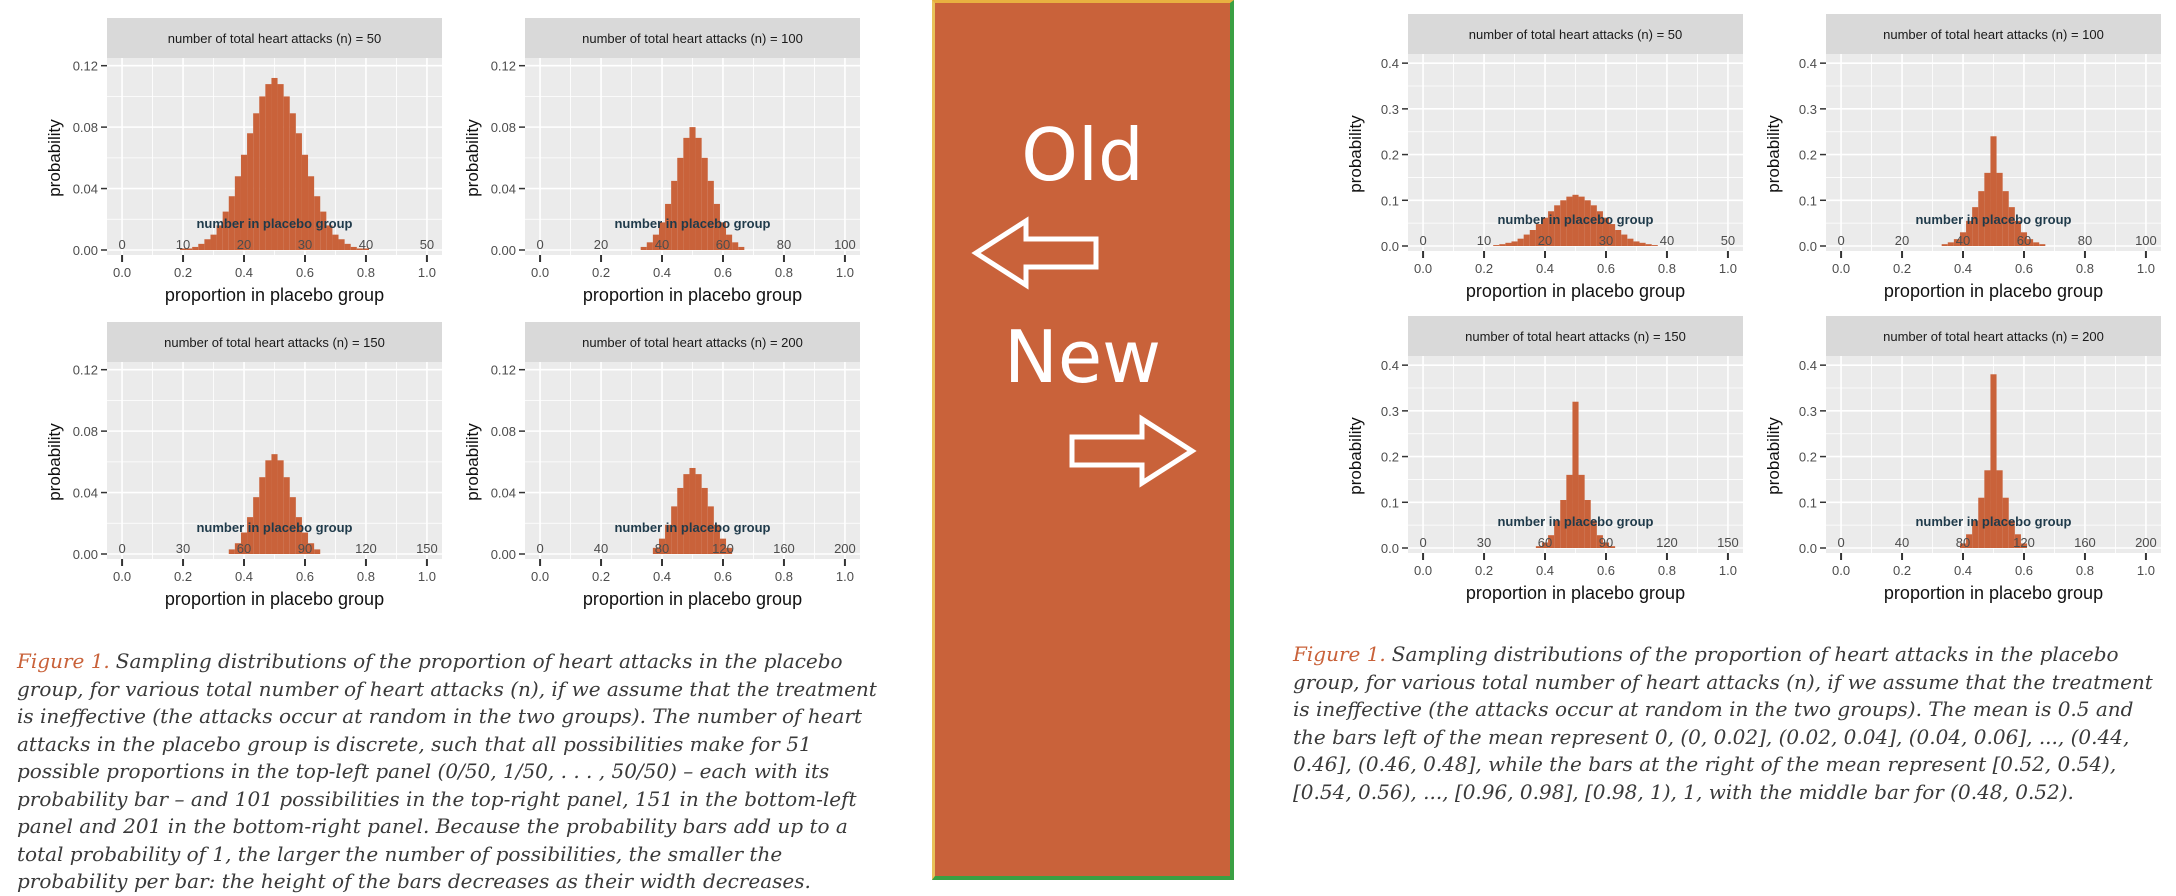 The image size is (2176, 896). What do you see at coordinates (305, 548) in the screenshot?
I see `count-tick-label: 90` at bounding box center [305, 548].